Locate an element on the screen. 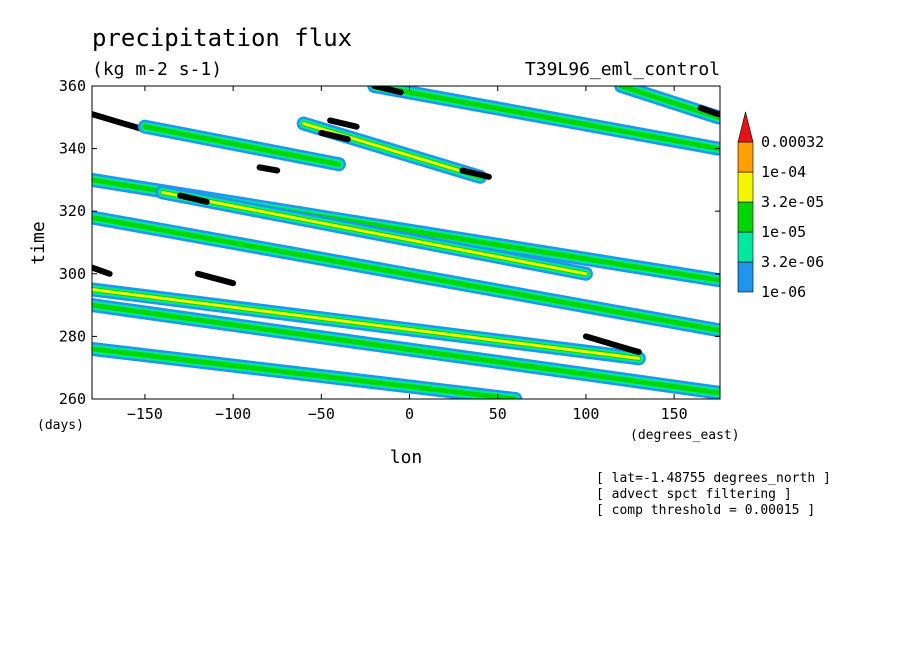  x-axis-title: lon is located at coordinates (406, 457).